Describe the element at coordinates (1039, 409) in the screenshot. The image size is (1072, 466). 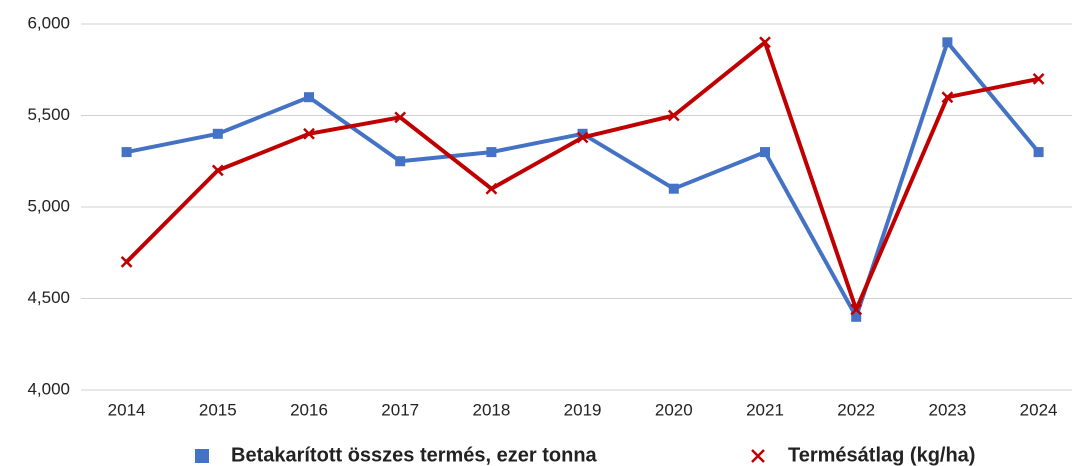
I see `x-tick-label: 2024` at that location.